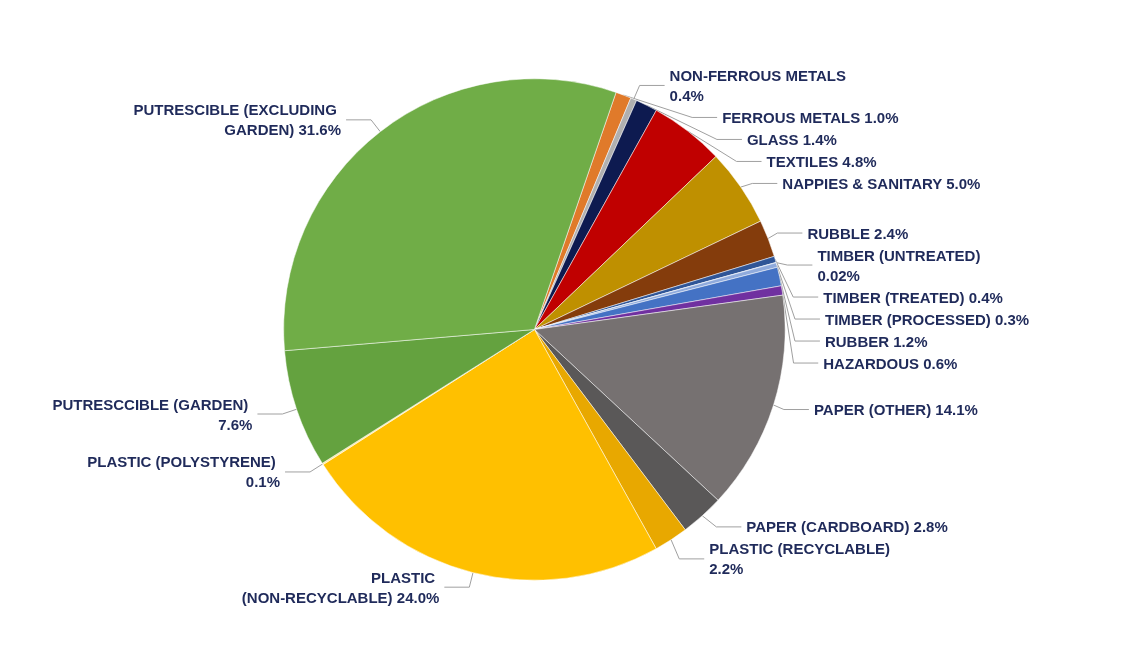 This screenshot has width=1136, height=659. Describe the element at coordinates (686, 95) in the screenshot. I see `data-label: 0.4%` at that location.